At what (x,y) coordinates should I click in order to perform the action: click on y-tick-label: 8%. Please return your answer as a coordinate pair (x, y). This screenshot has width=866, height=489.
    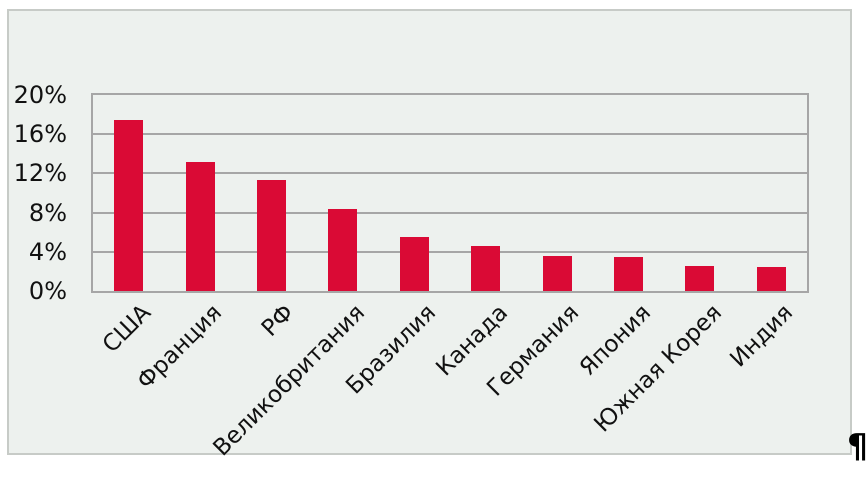
    Looking at the image, I should click on (47, 212).